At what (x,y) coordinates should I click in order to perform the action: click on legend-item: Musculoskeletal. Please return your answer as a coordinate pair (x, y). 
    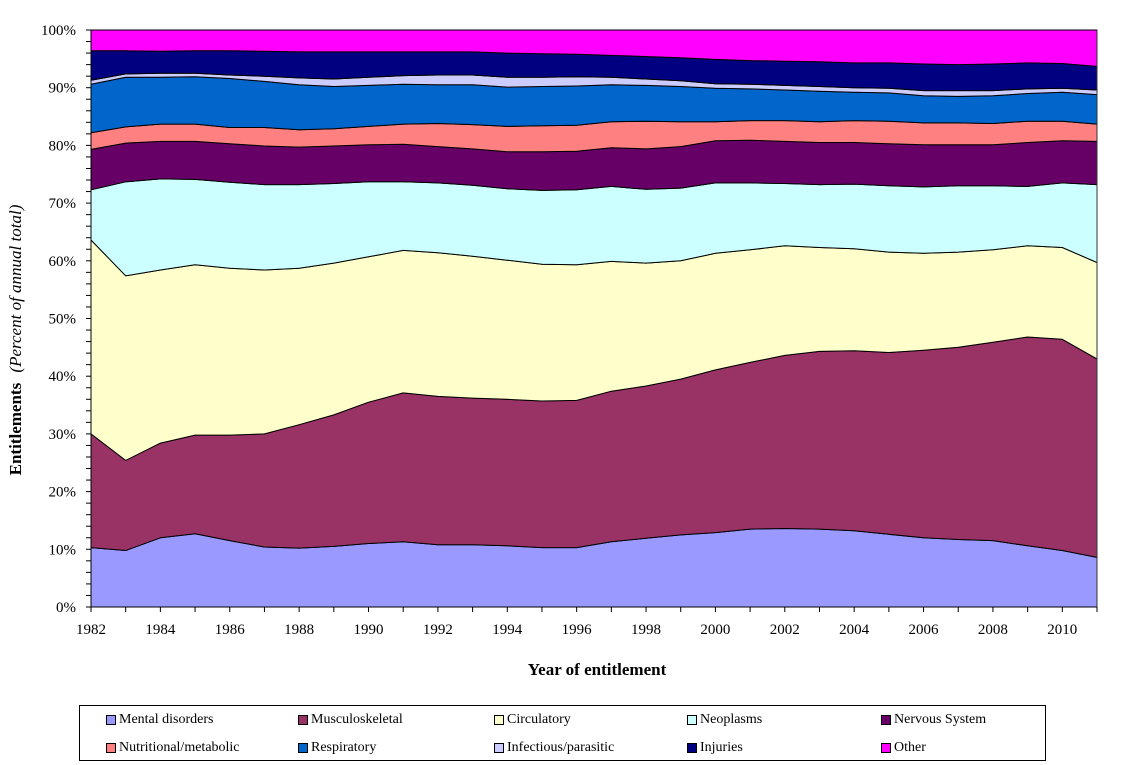
    Looking at the image, I should click on (350, 720).